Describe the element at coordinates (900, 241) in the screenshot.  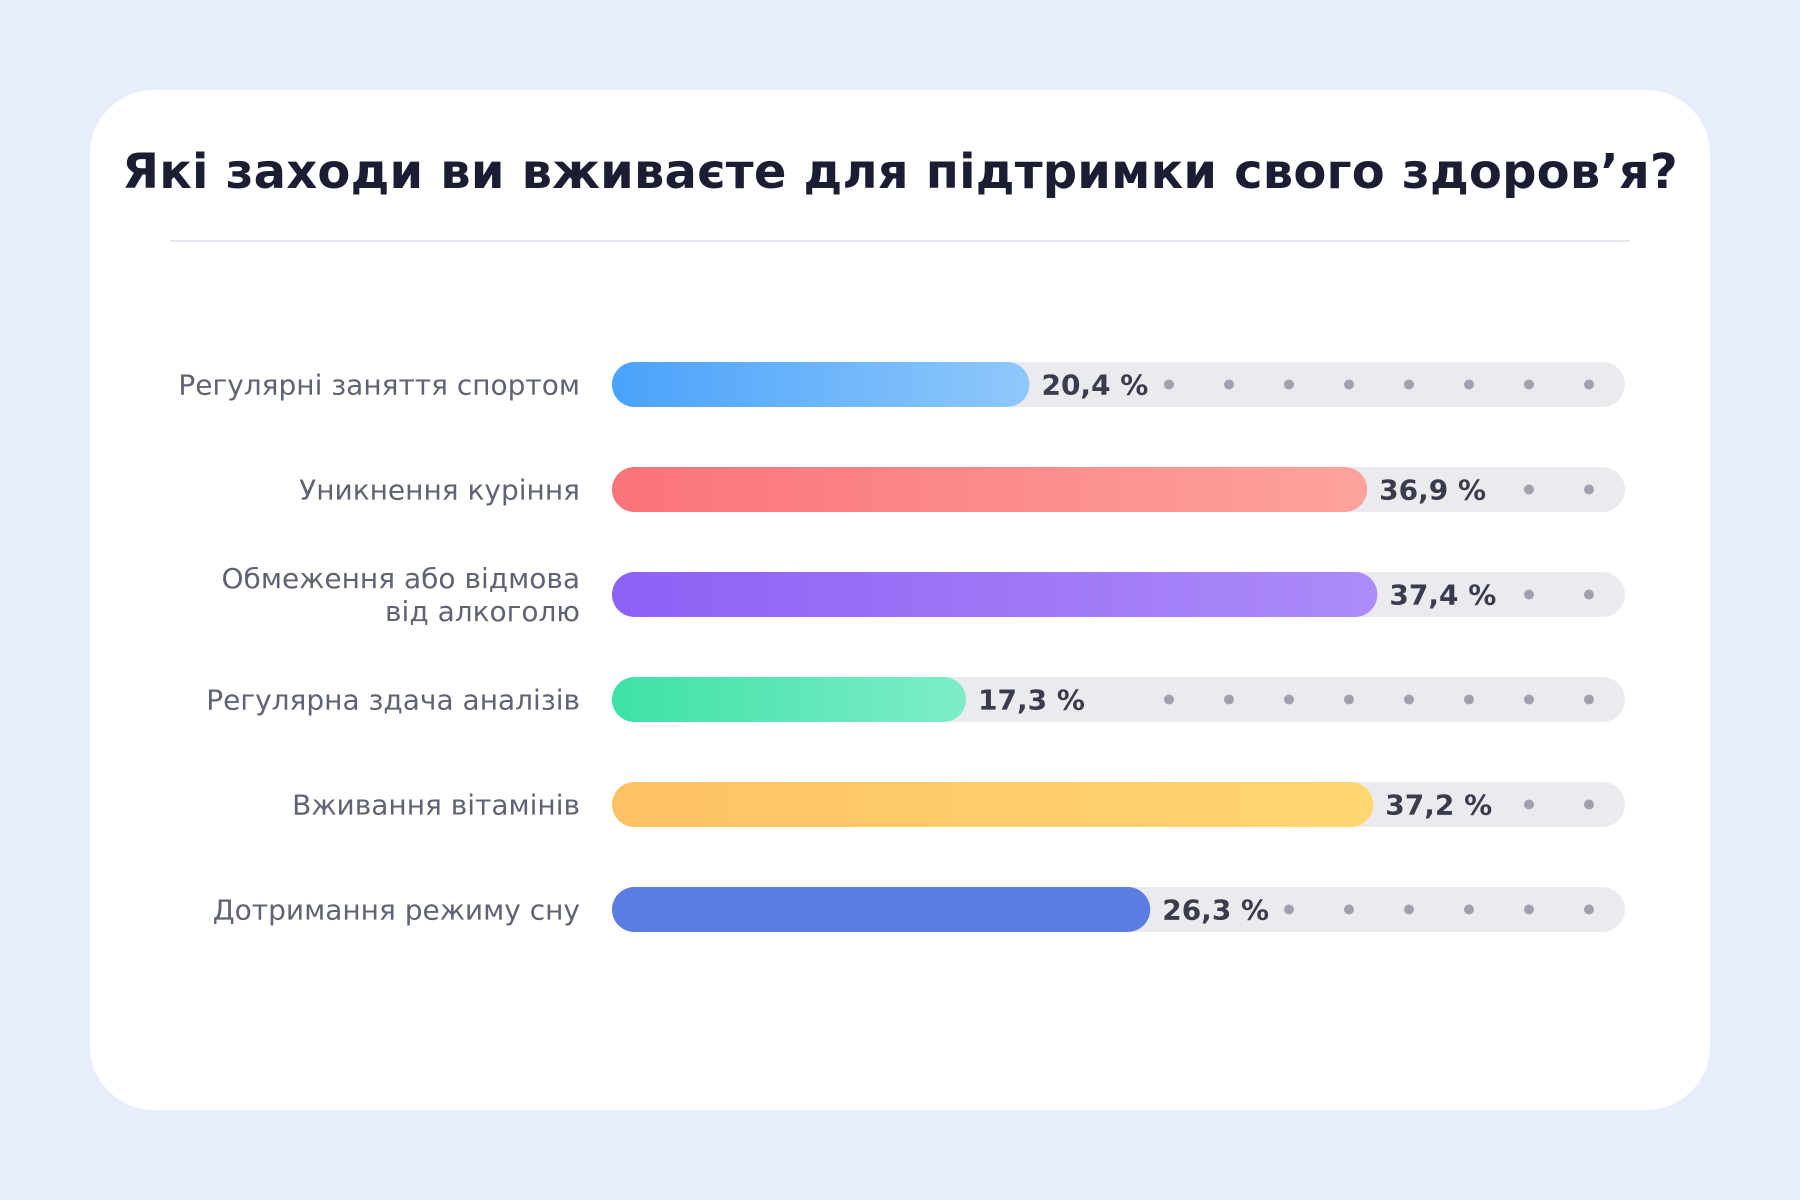
I see `title-divider` at that location.